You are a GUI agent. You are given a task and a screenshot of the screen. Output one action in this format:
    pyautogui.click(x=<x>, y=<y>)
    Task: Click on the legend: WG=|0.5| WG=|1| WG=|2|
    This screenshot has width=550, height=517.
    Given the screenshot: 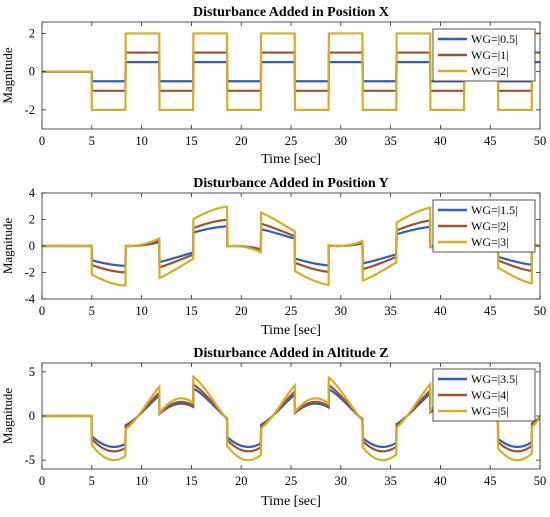 What is the action you would take?
    pyautogui.click(x=484, y=55)
    